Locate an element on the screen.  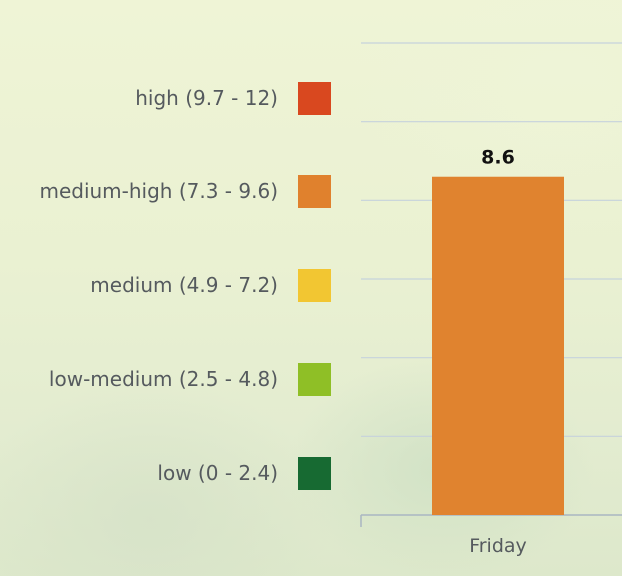
legend-label: medium-high (7.3 - 9.6) is located at coordinates (158, 191).